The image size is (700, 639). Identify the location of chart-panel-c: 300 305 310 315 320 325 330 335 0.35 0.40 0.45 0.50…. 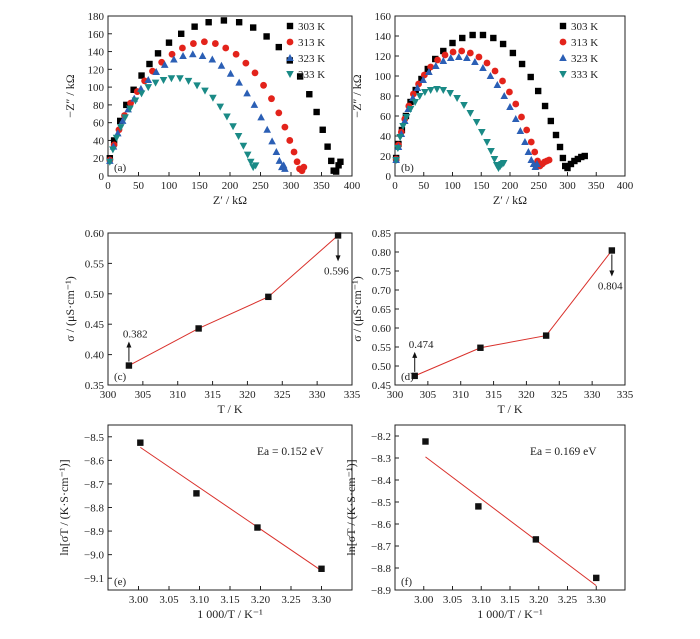
(212, 322).